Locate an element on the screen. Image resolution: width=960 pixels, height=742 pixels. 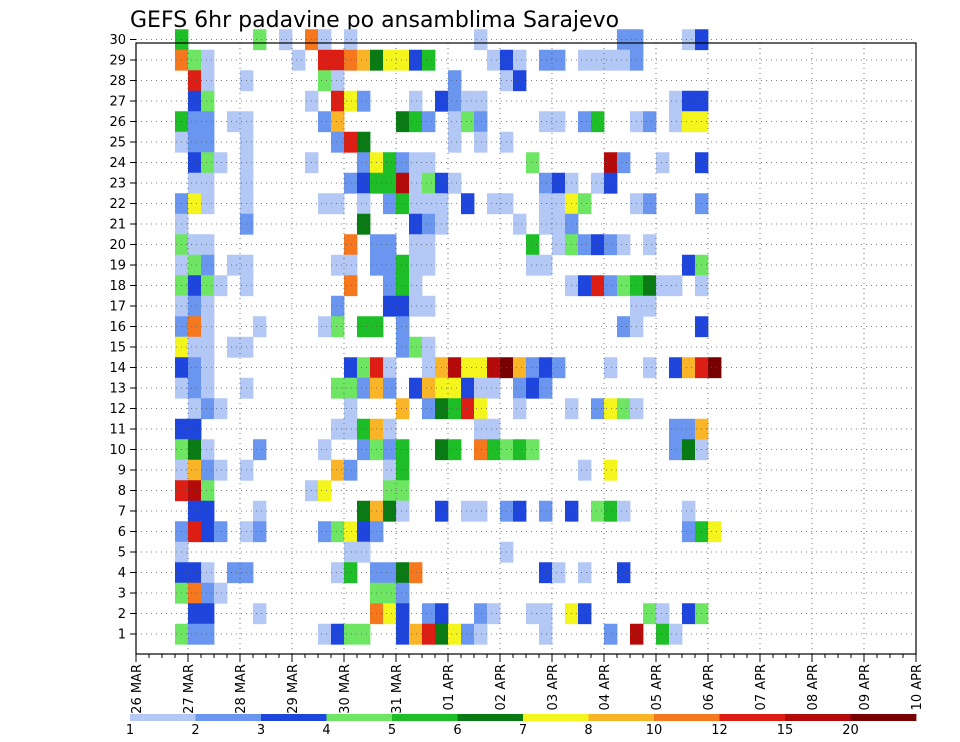
precip-cell-m25-t15 is located at coordinates (338, 142).